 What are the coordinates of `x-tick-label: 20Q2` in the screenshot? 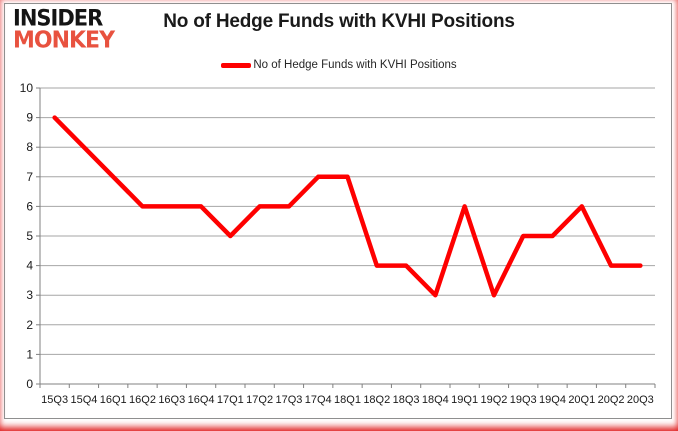 It's located at (611, 400).